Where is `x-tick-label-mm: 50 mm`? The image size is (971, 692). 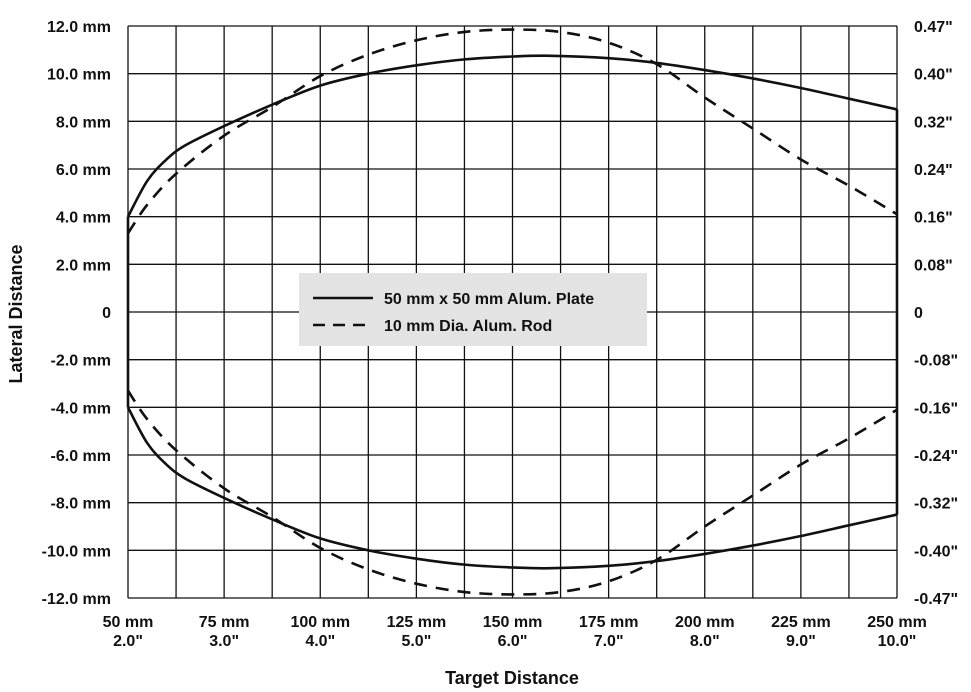 x-tick-label-mm: 50 mm is located at coordinates (128, 622).